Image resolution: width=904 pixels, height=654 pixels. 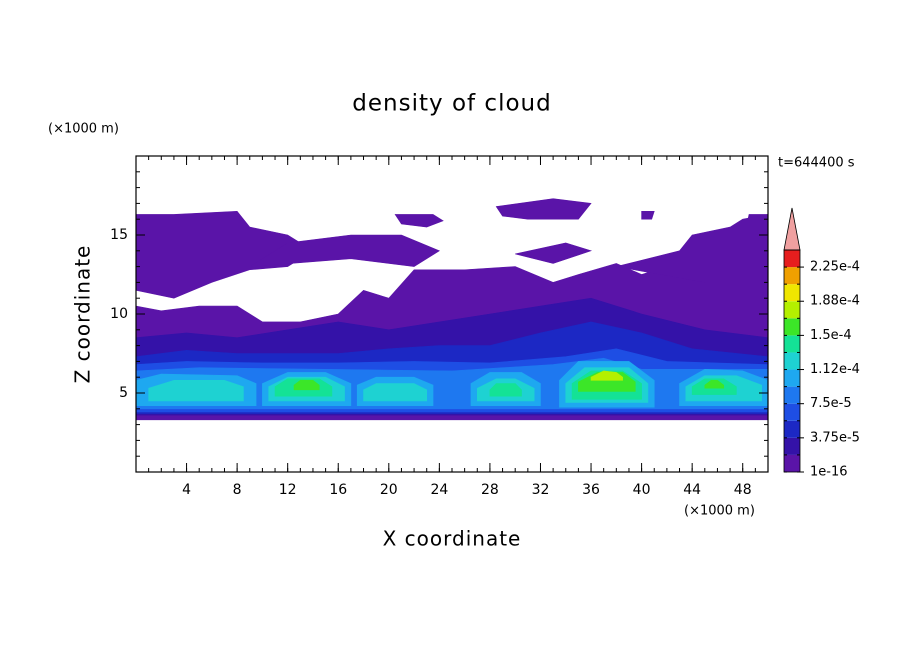 I want to click on x-axis-label: X coordinate, so click(x=452, y=539).